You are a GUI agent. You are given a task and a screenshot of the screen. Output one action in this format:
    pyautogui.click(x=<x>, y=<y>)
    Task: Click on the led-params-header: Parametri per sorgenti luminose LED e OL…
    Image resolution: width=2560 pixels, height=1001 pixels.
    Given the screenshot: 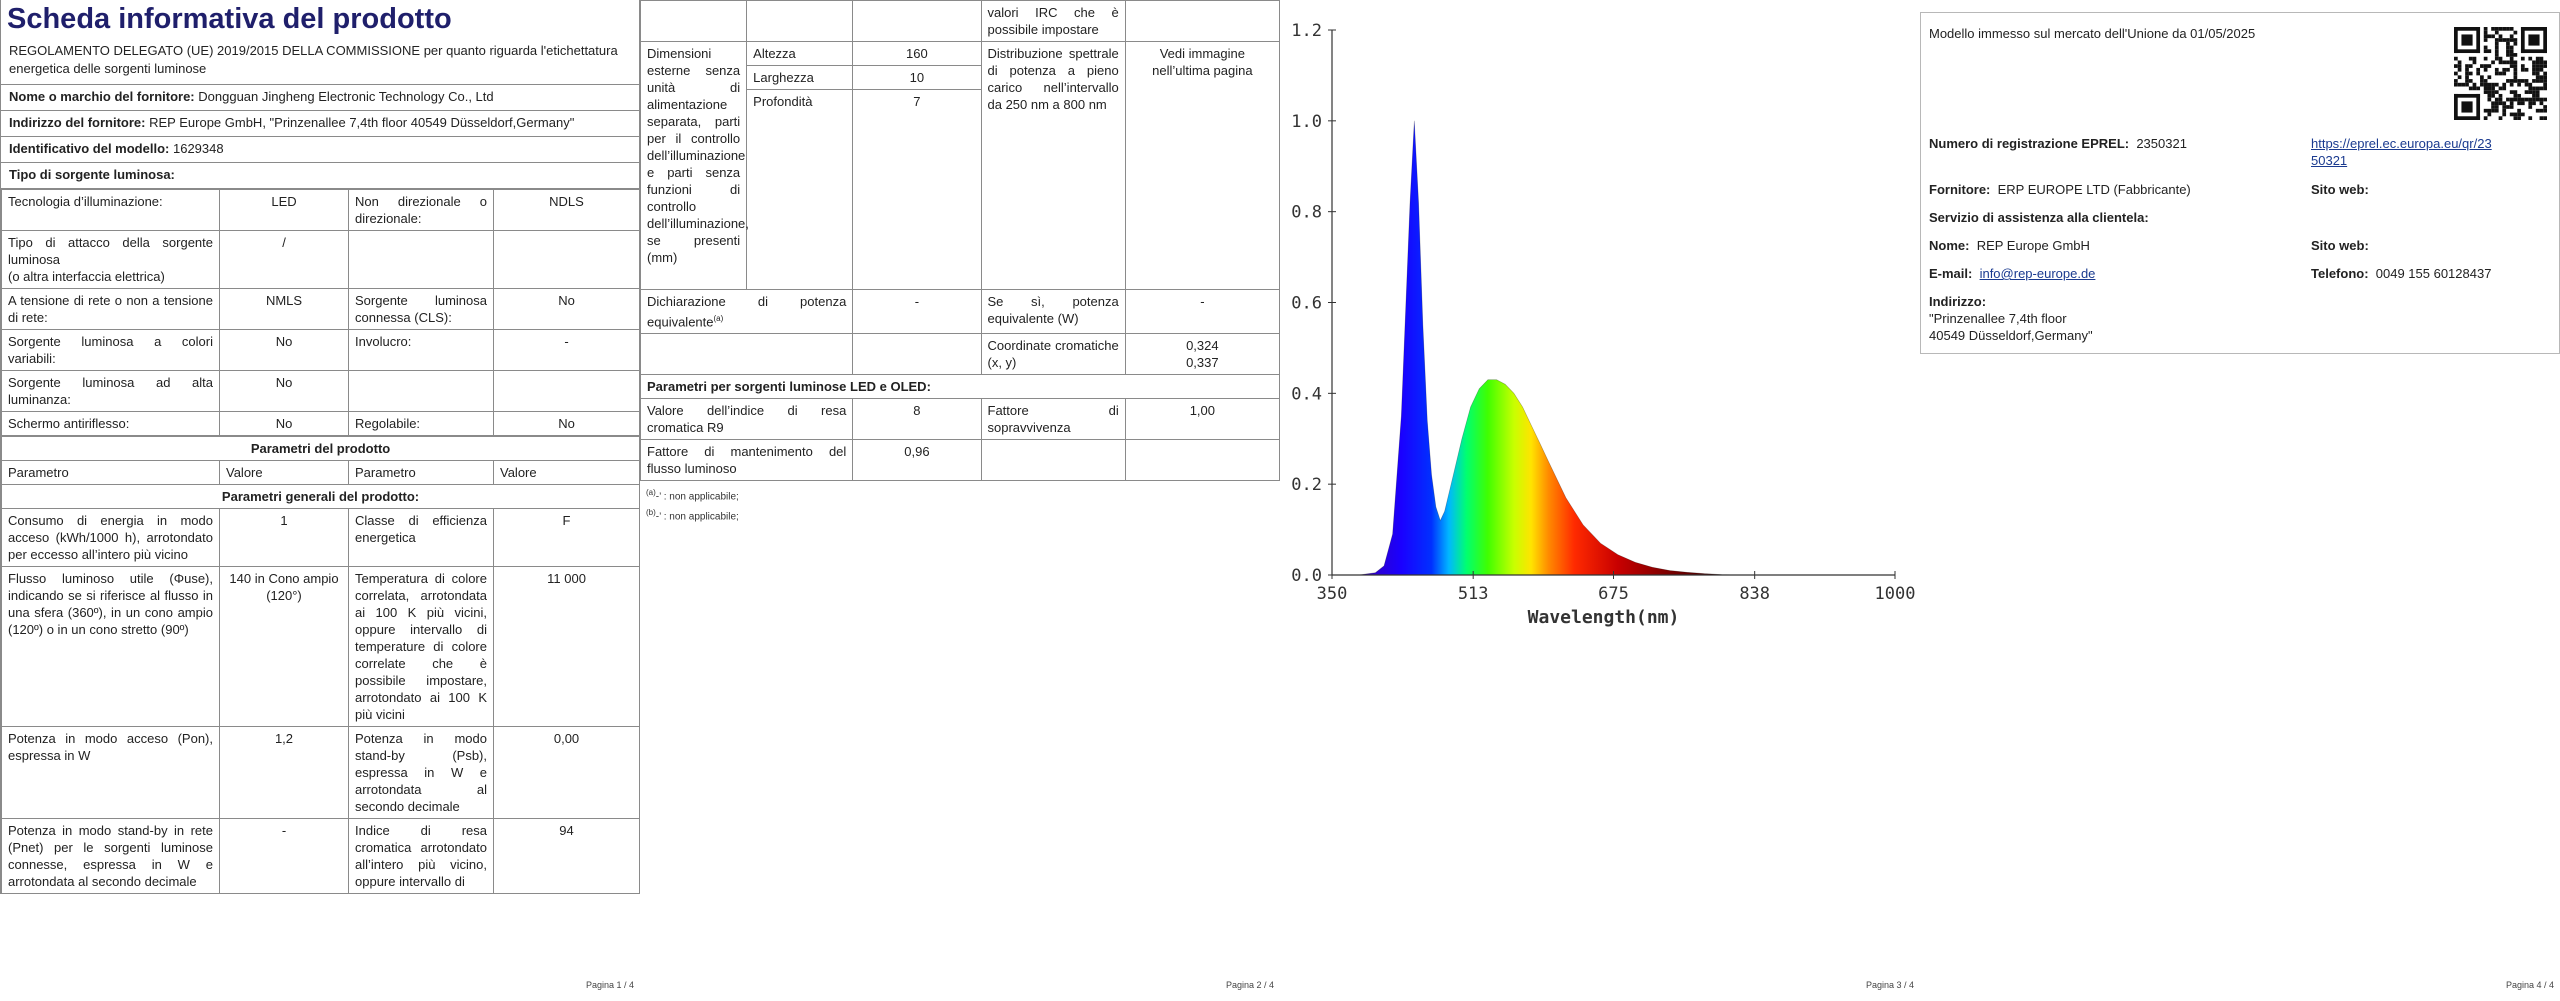 What is the action you would take?
    pyautogui.click(x=960, y=387)
    